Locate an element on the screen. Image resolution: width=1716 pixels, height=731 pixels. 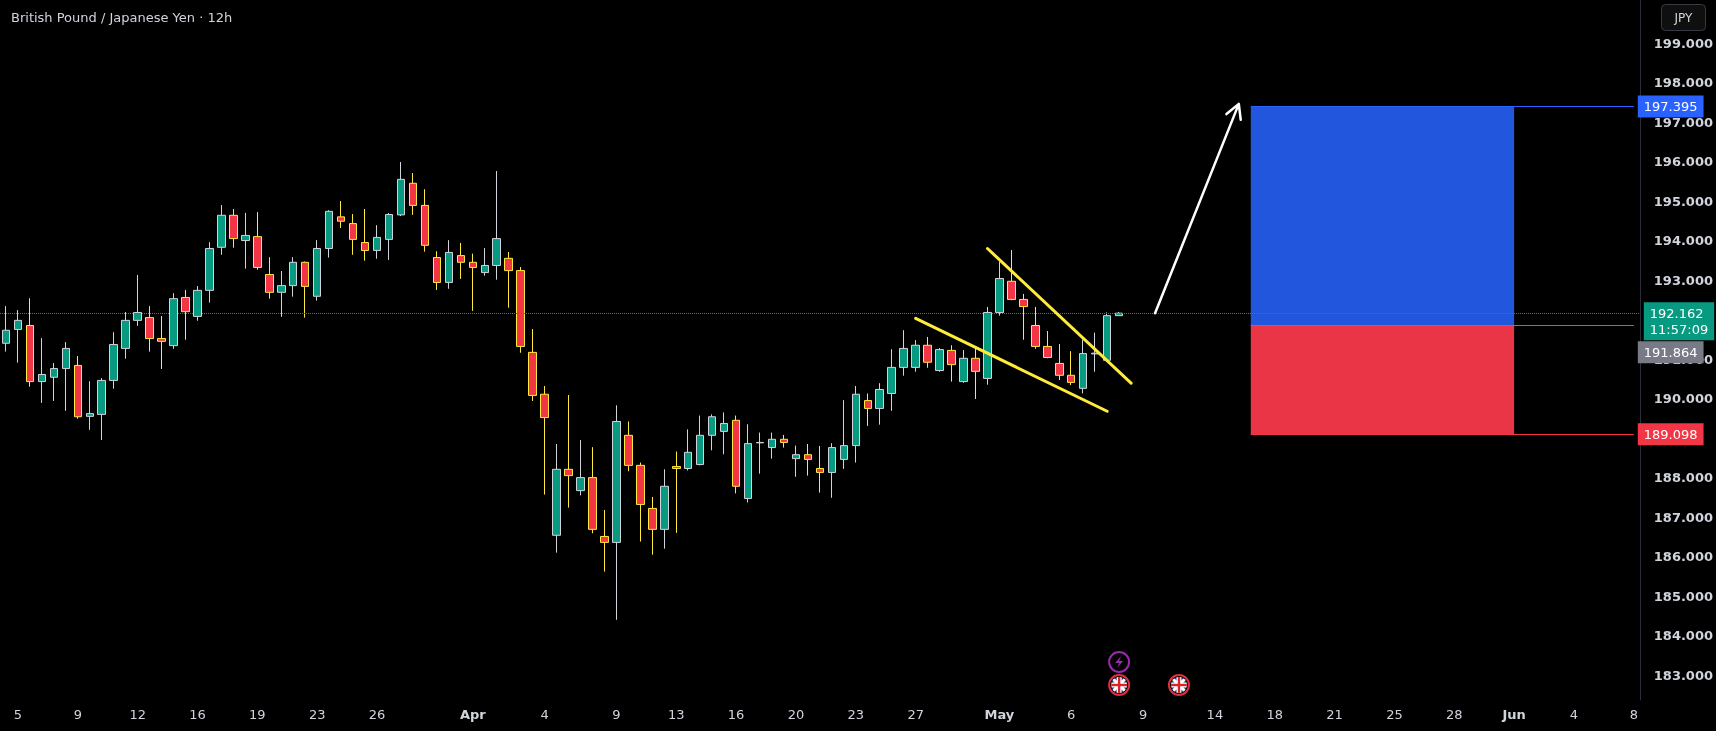
y-tick-label: 194.000 is located at coordinates (1683, 241).